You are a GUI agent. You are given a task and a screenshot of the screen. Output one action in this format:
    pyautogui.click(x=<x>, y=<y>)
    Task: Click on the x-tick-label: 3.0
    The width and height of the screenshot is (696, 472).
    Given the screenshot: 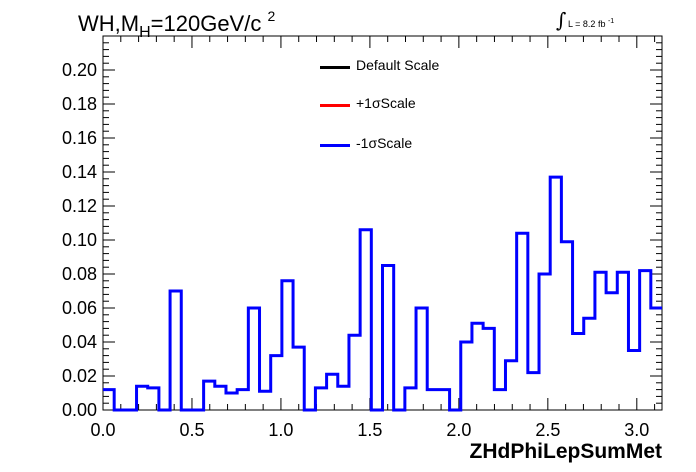 What is the action you would take?
    pyautogui.click(x=636, y=430)
    